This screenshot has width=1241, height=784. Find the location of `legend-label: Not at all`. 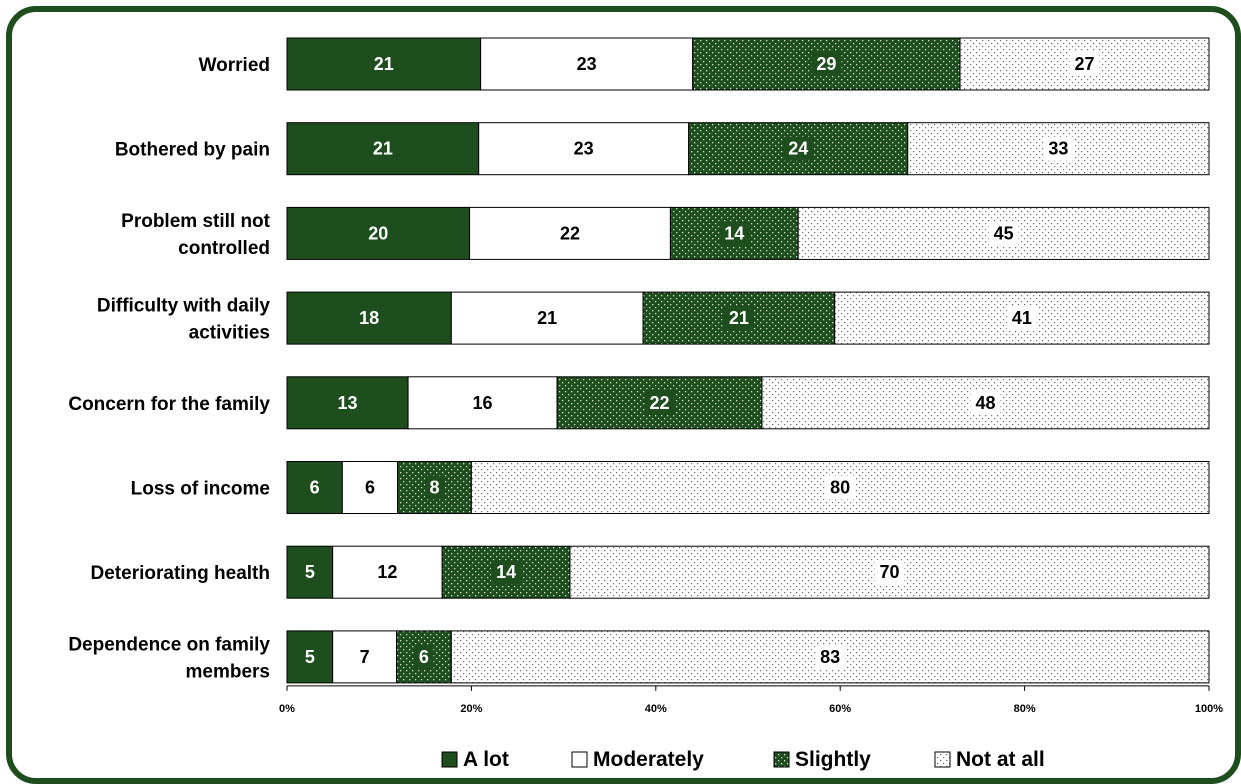

legend-label: Not at all is located at coordinates (1000, 759).